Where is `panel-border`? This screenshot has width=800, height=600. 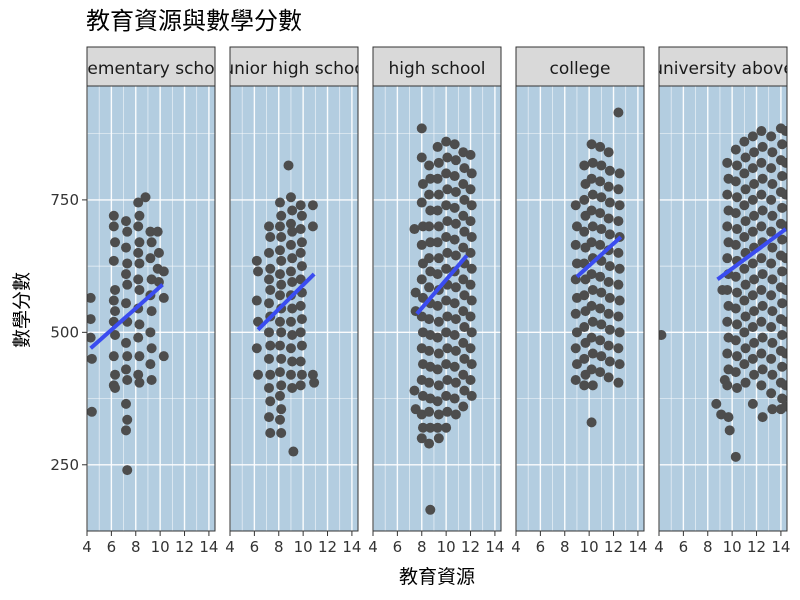 panel-border is located at coordinates (580, 308).